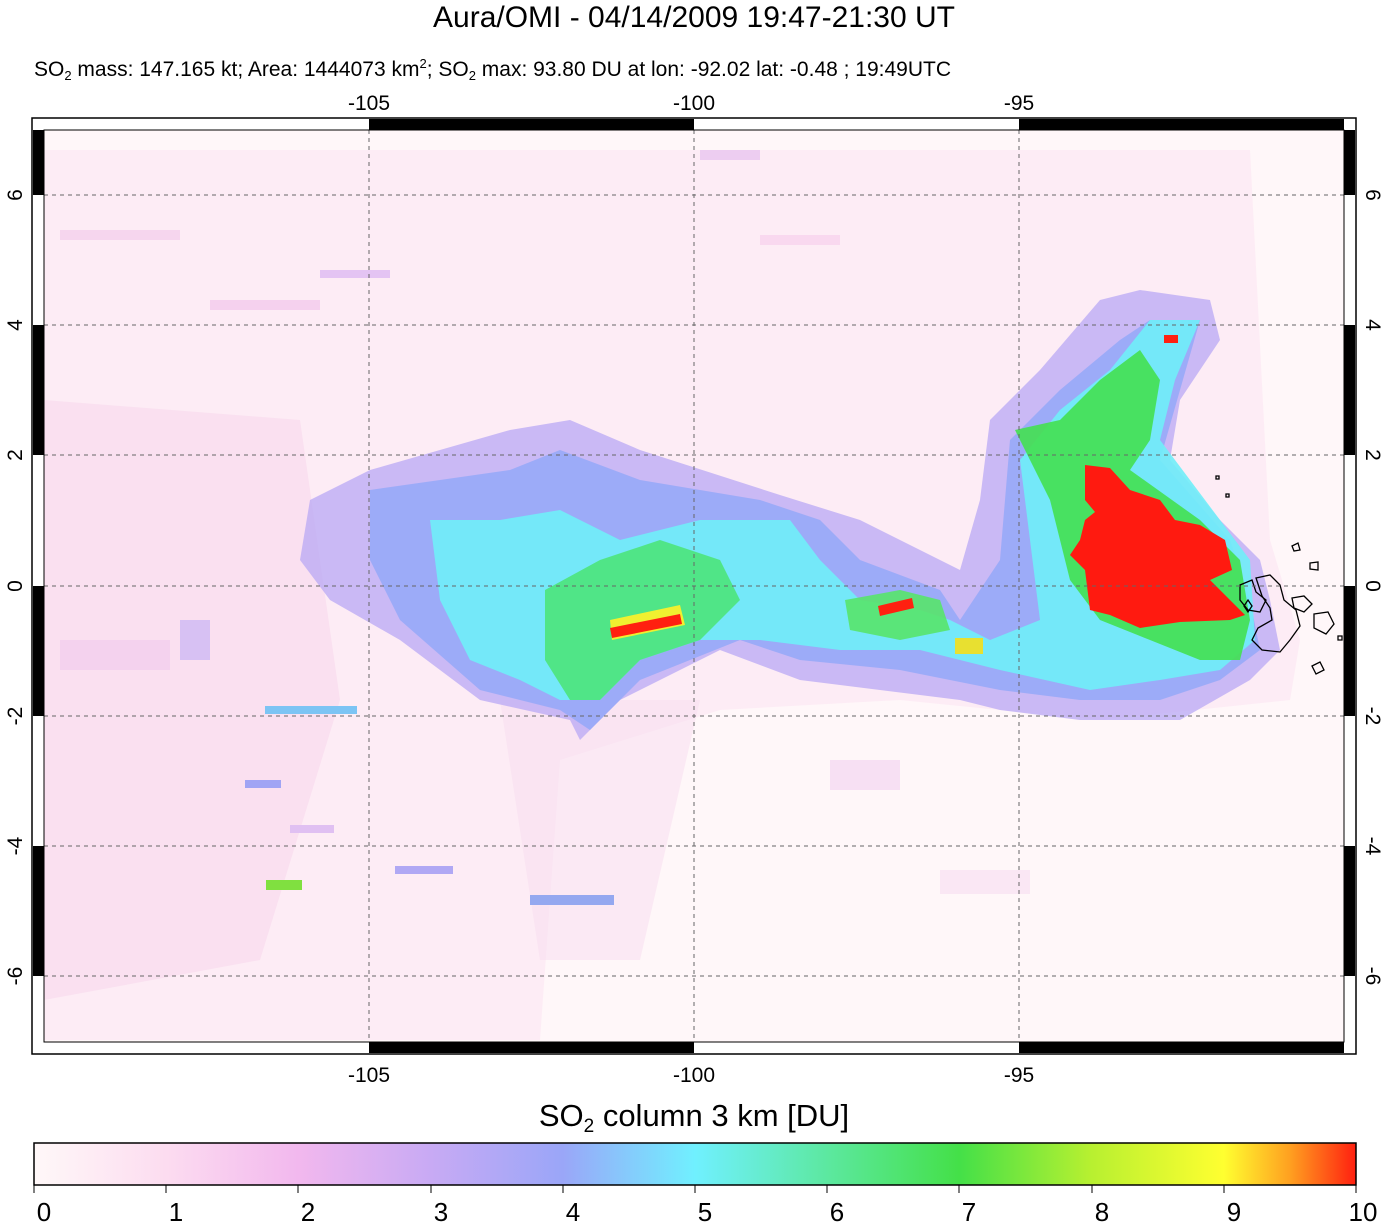  Describe the element at coordinates (705, 1212) in the screenshot. I see `colorbar-tick-5: 5` at that location.